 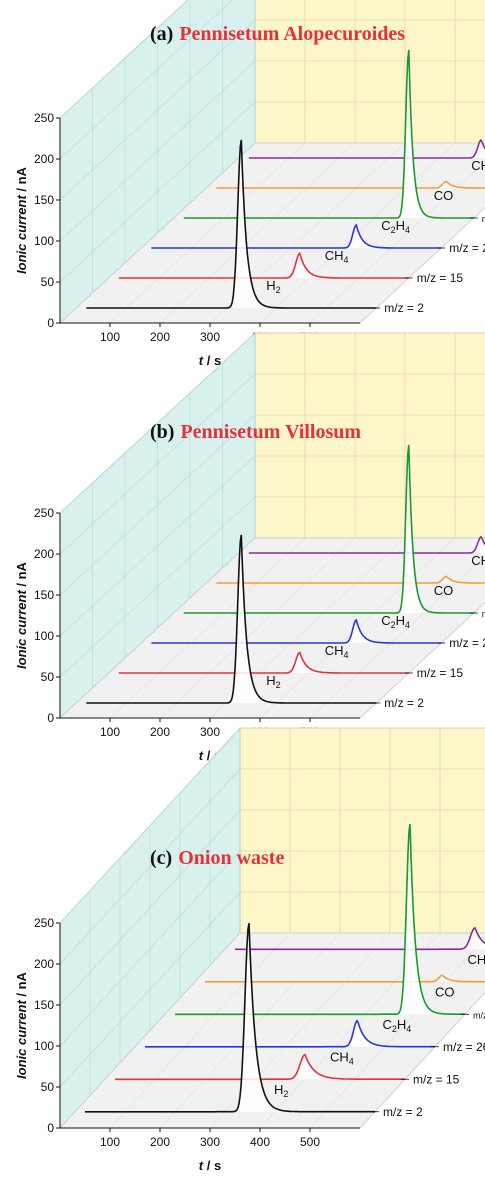 What do you see at coordinates (310, 1142) in the screenshot?
I see `x-tick-label: 500` at bounding box center [310, 1142].